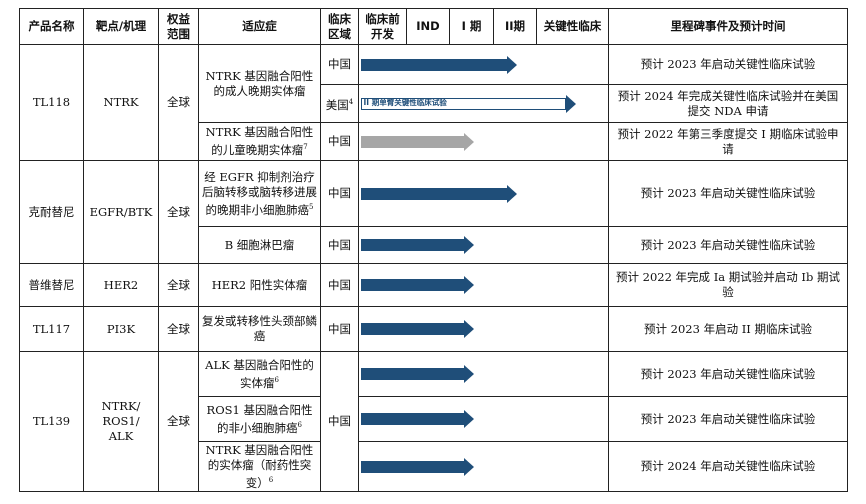  Describe the element at coordinates (51, 102) in the screenshot. I see `product-name: TL118` at that location.